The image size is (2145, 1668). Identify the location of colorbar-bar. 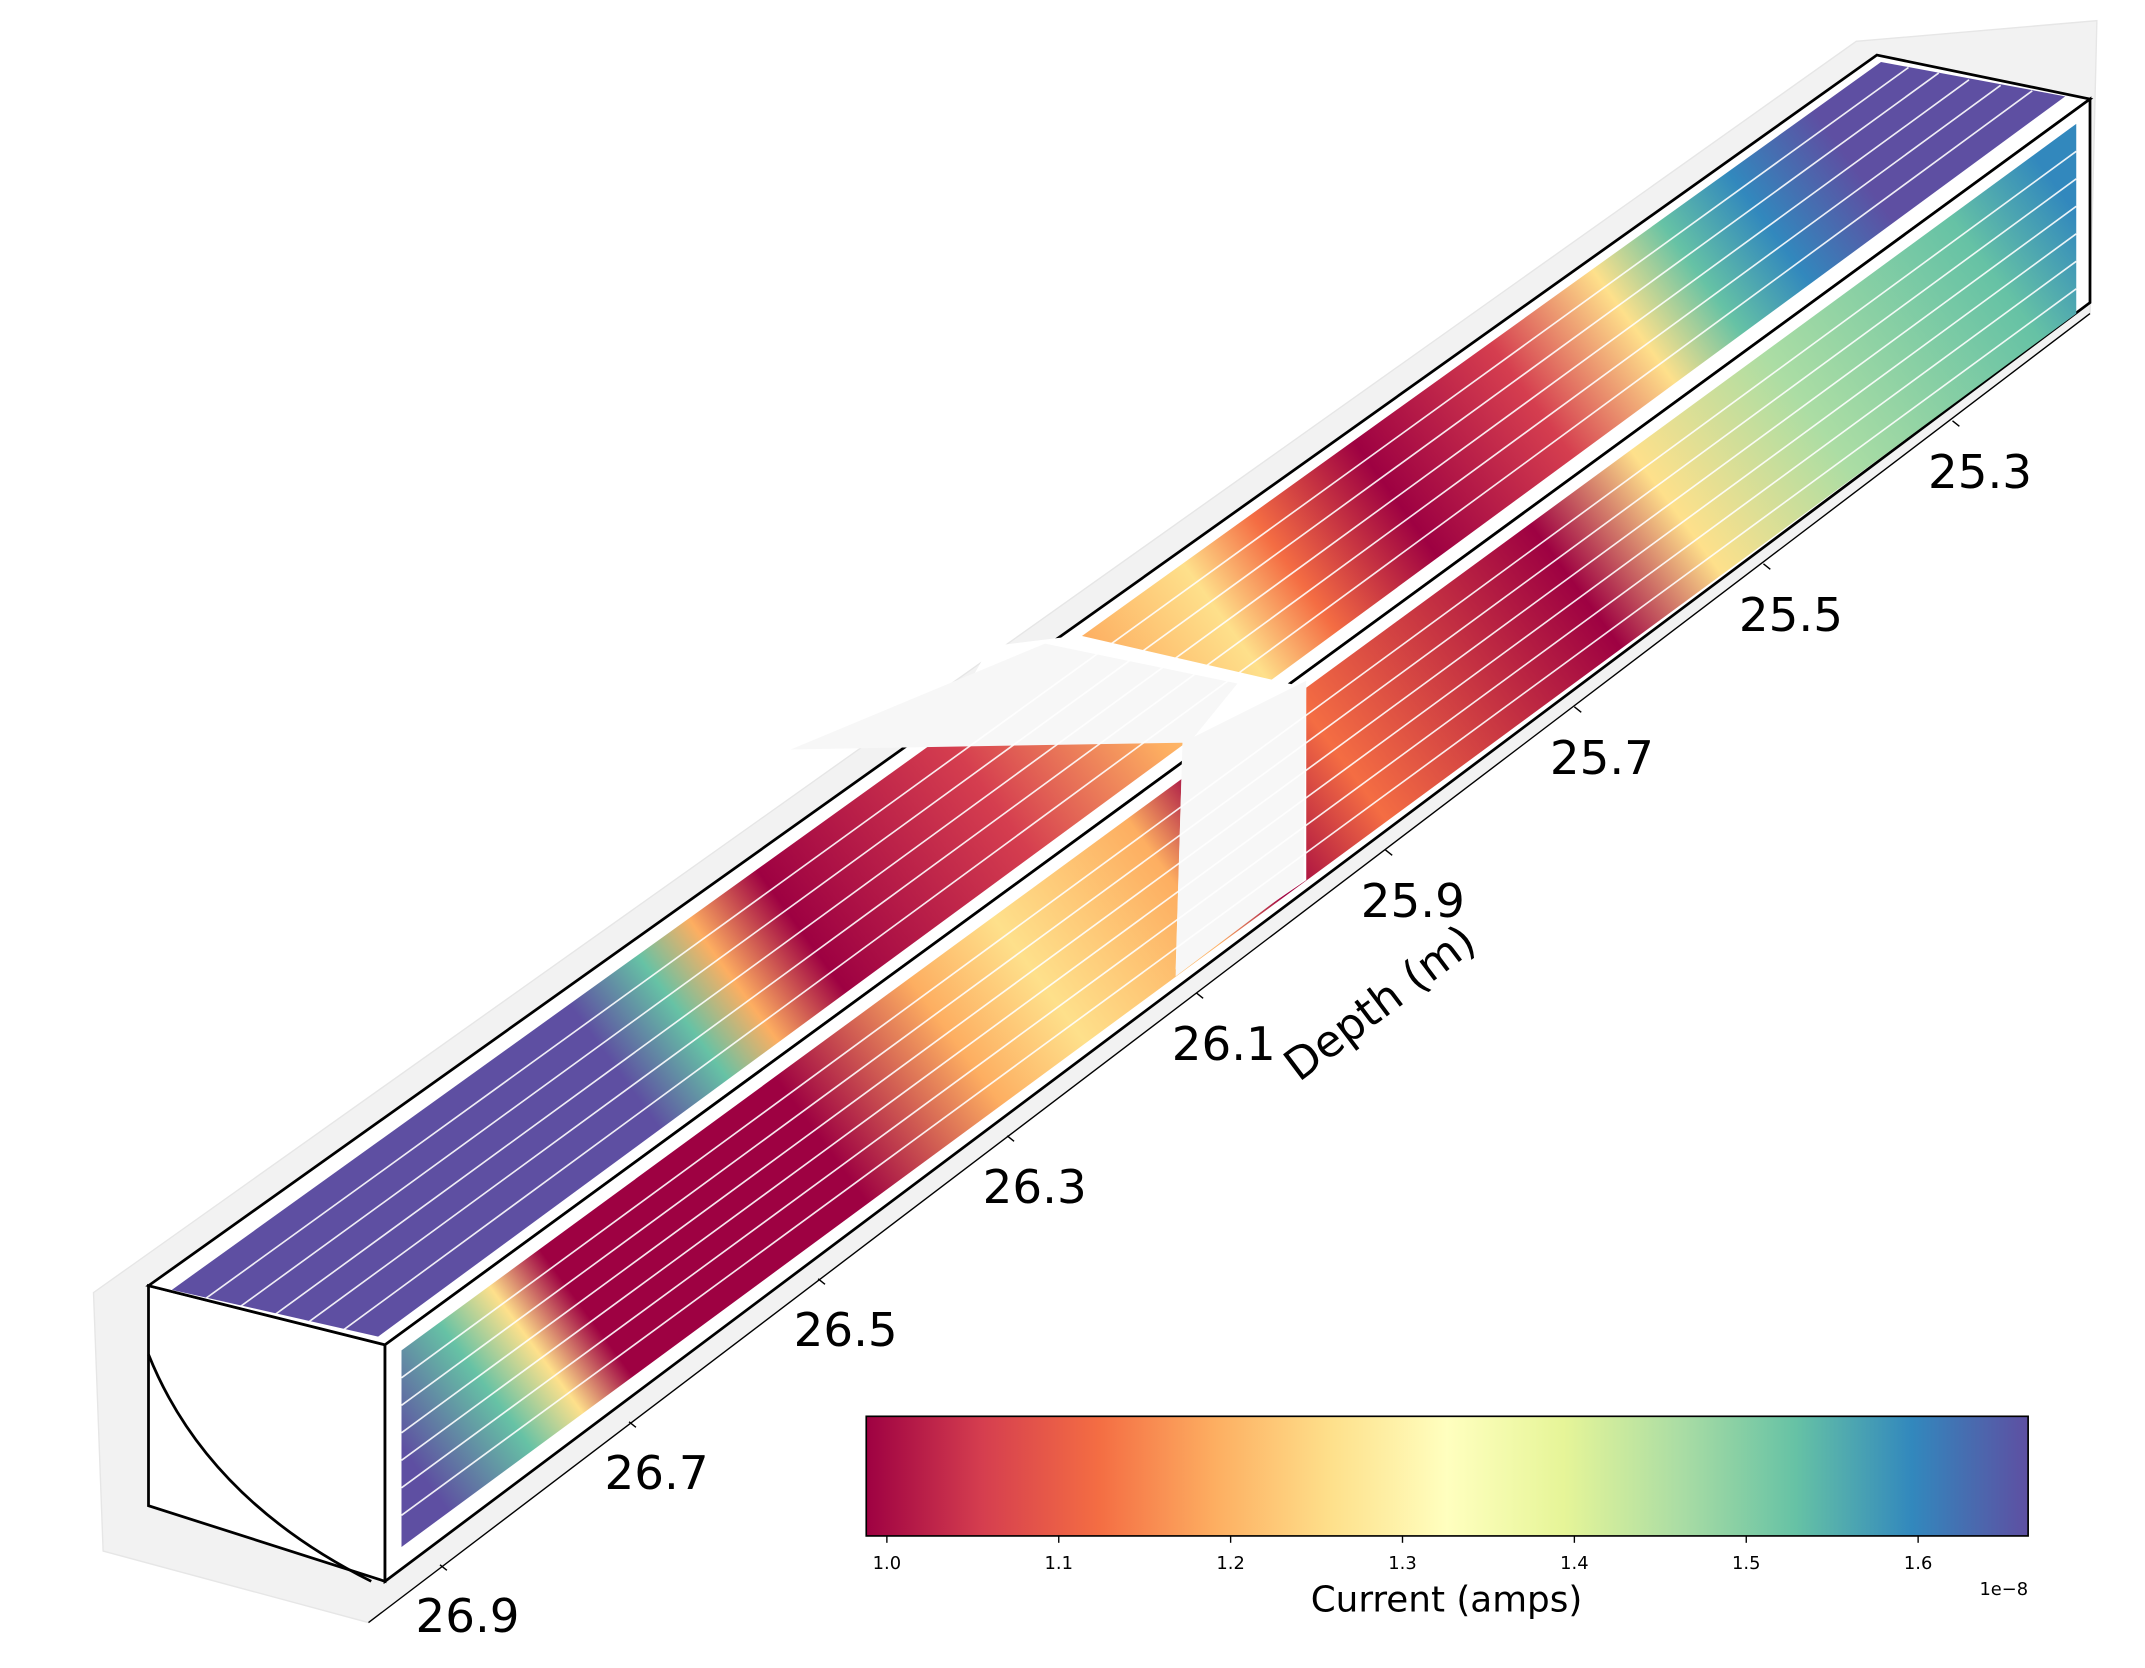
(1447, 1476).